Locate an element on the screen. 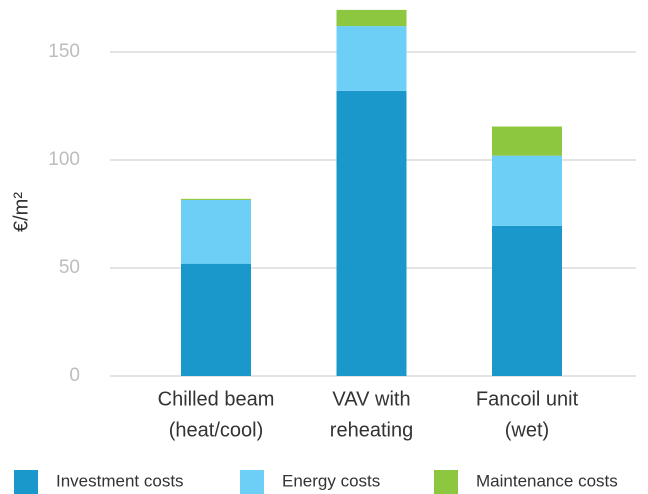 The width and height of the screenshot is (648, 494). x-tick-label: (wet) is located at coordinates (527, 430).